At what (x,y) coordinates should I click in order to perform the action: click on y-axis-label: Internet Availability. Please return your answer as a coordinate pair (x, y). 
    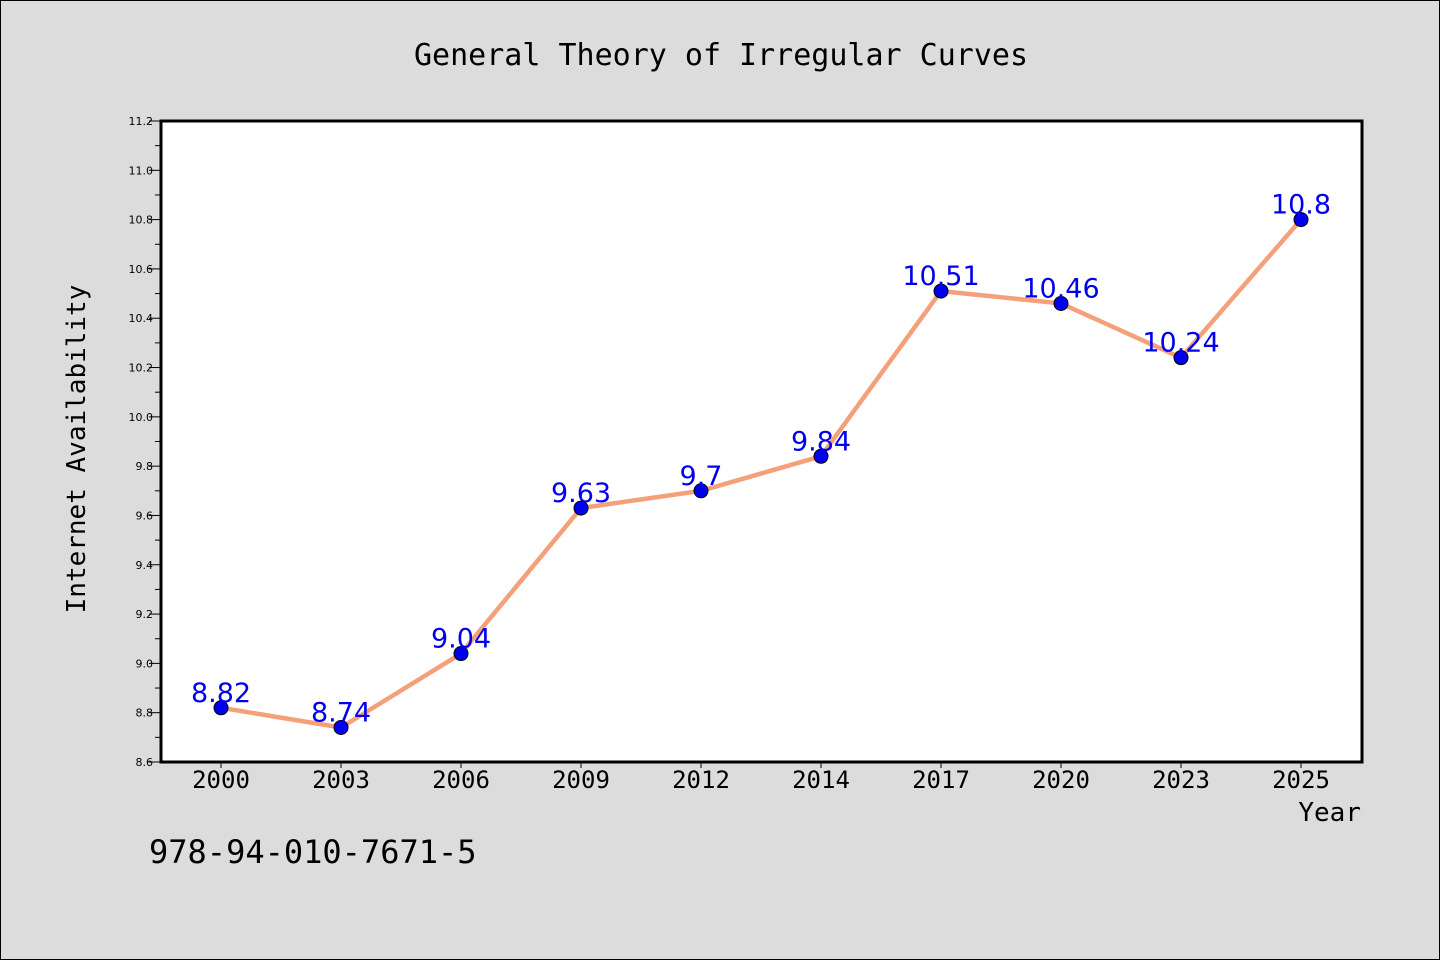
    Looking at the image, I should click on (77, 449).